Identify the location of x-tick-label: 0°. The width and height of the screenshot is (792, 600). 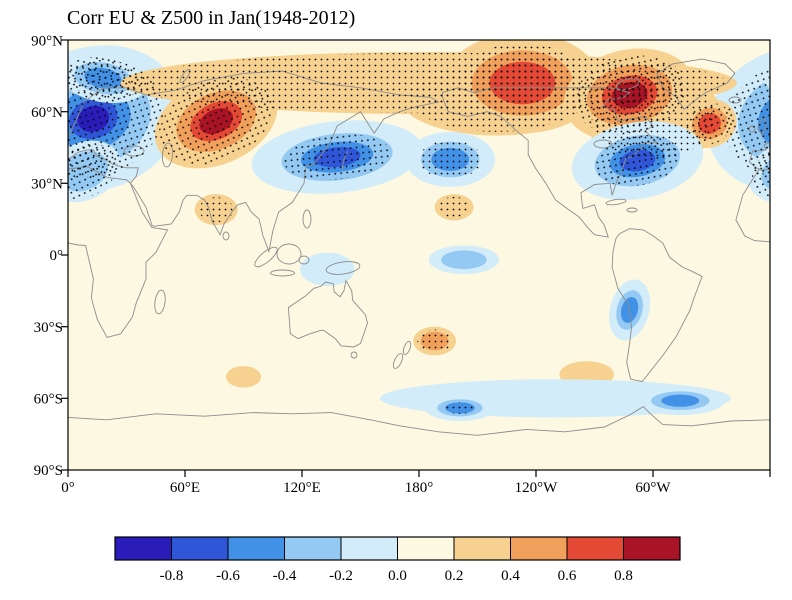
(68, 488).